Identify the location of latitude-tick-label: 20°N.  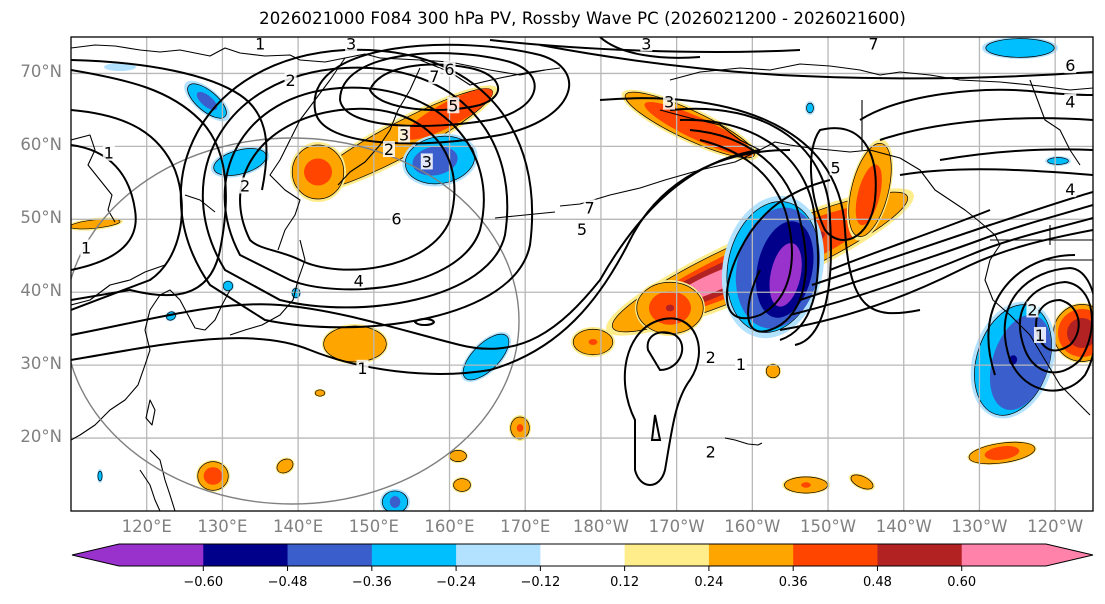
(41, 437).